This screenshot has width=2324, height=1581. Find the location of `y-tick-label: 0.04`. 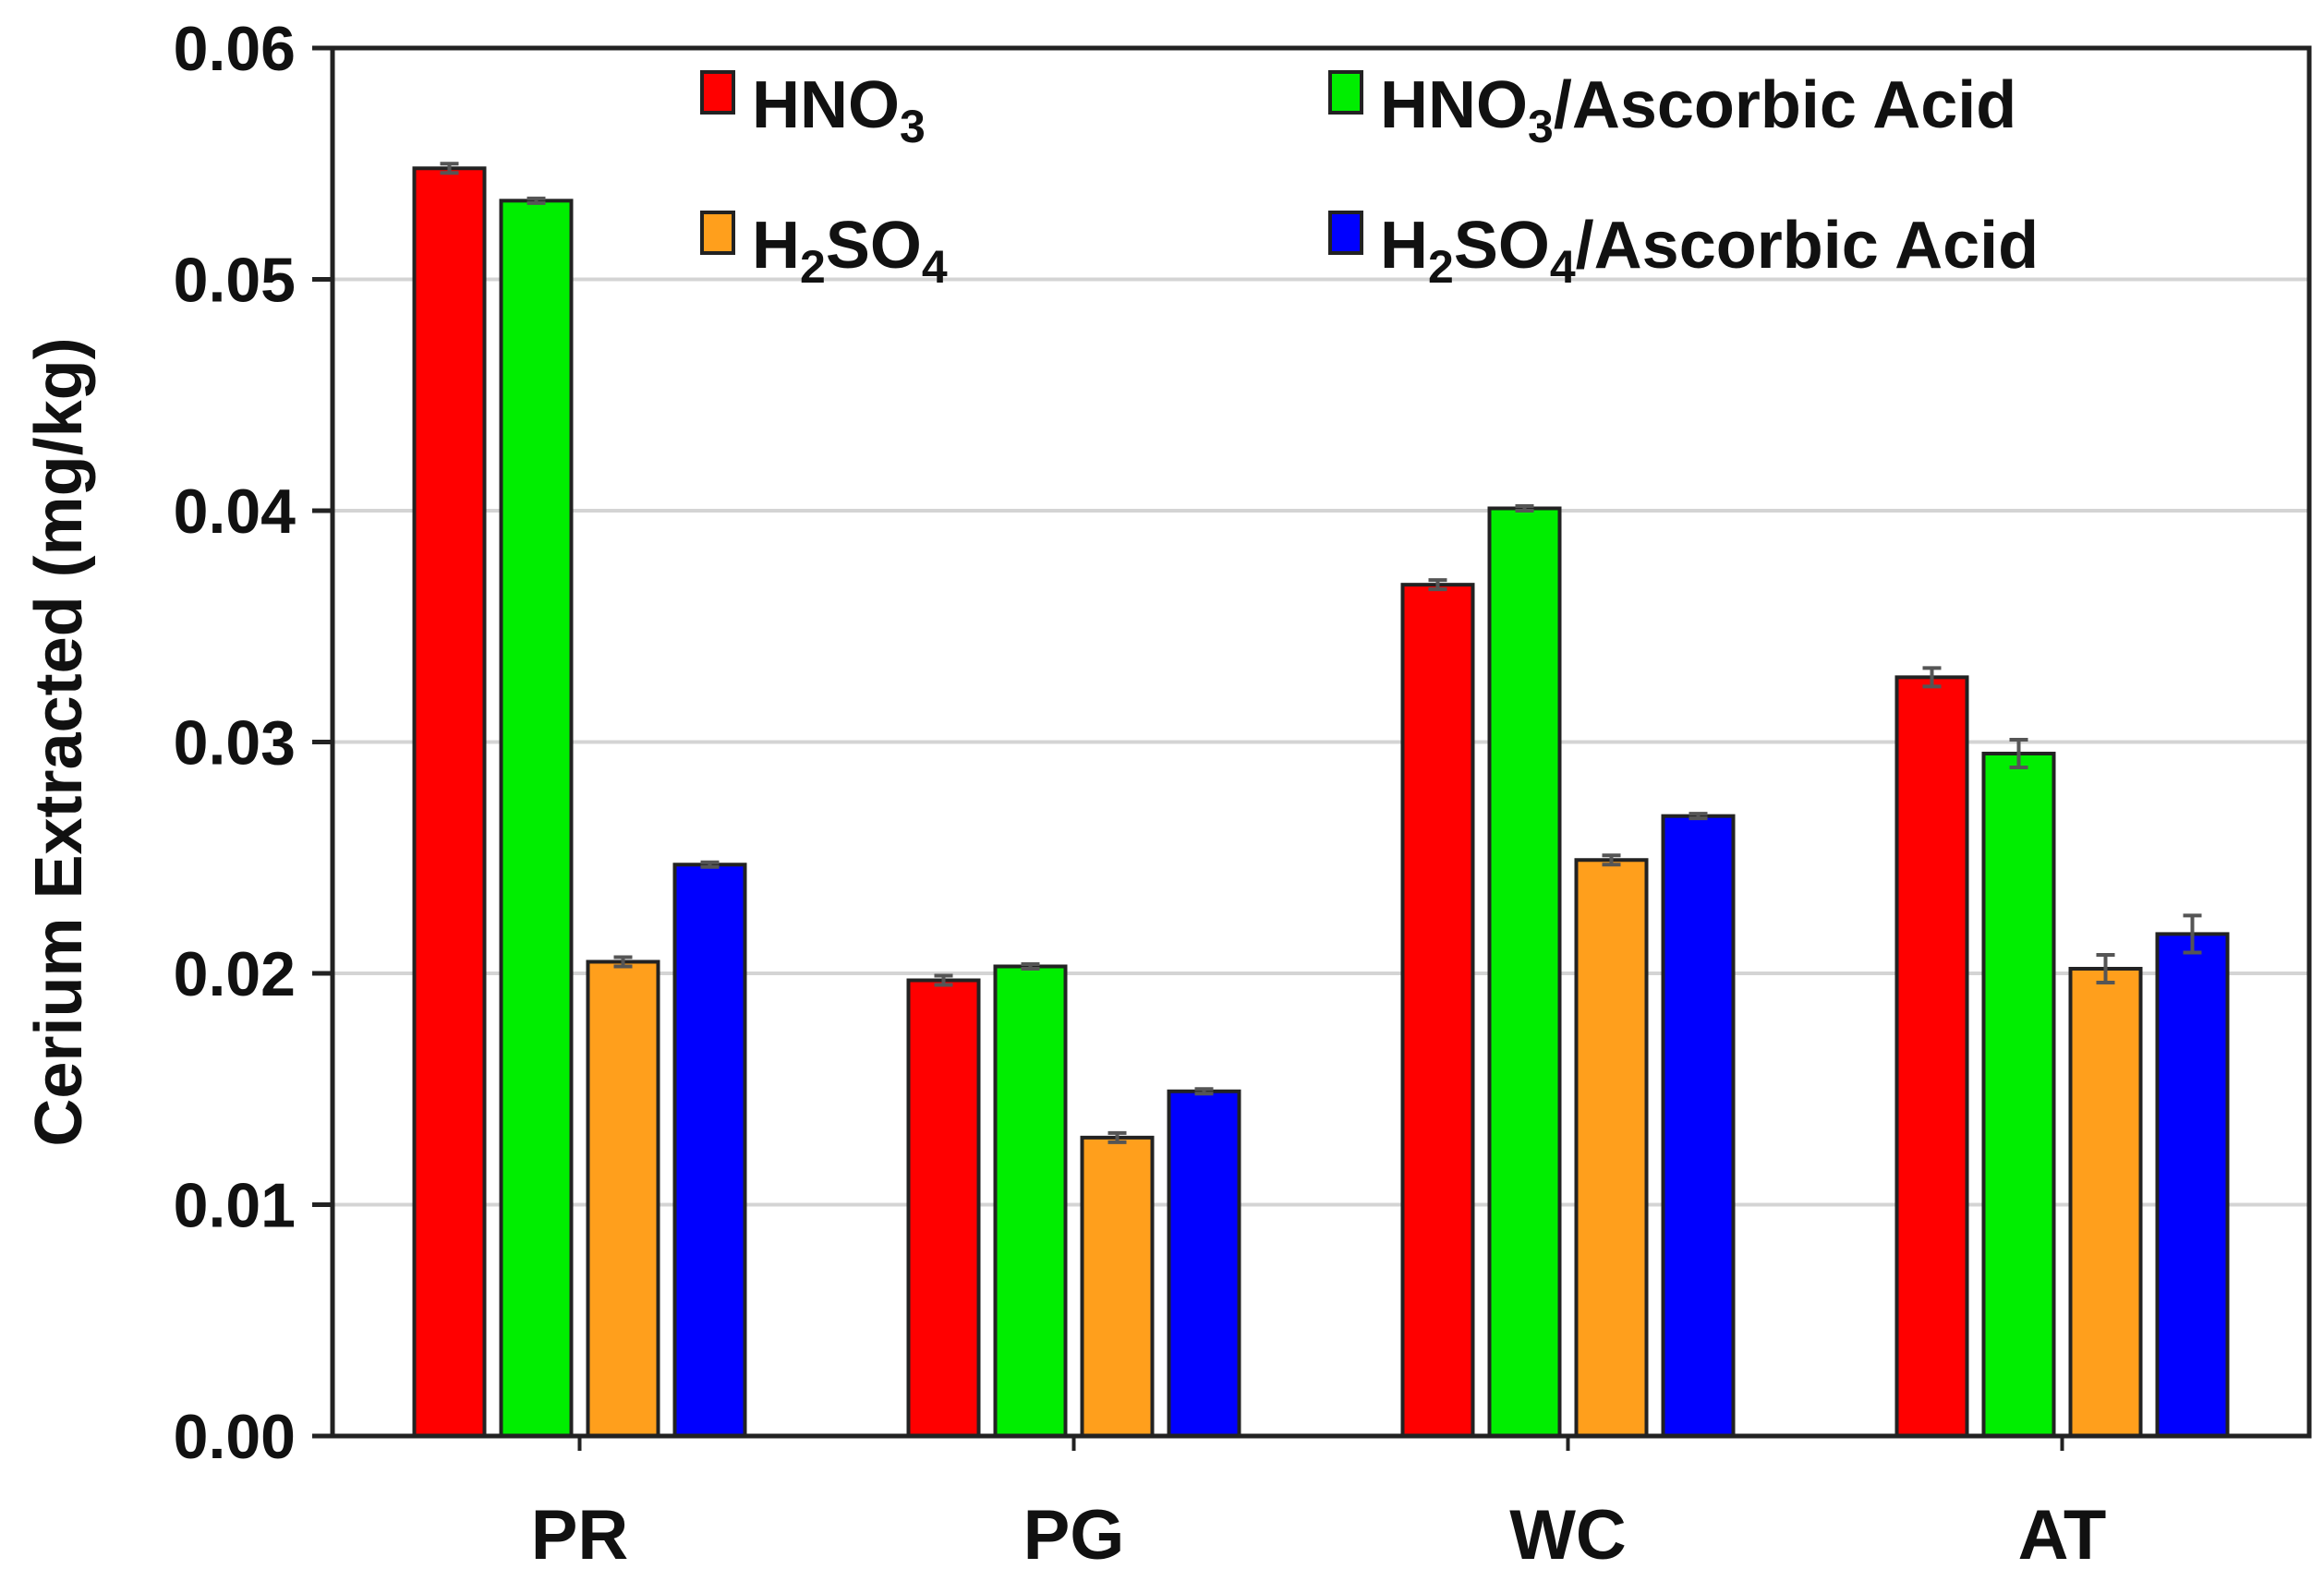

y-tick-label: 0.04 is located at coordinates (235, 512).